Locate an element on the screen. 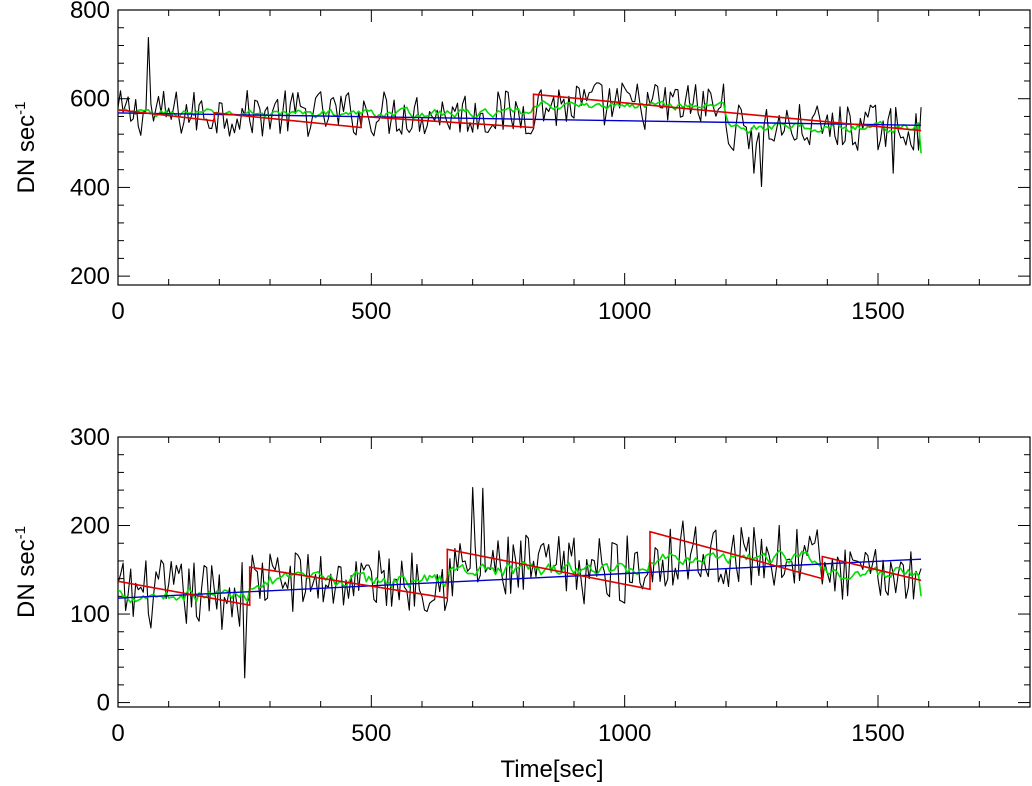 The width and height of the screenshot is (1032, 786). top-piecewise-fit-line is located at coordinates (520, 112).